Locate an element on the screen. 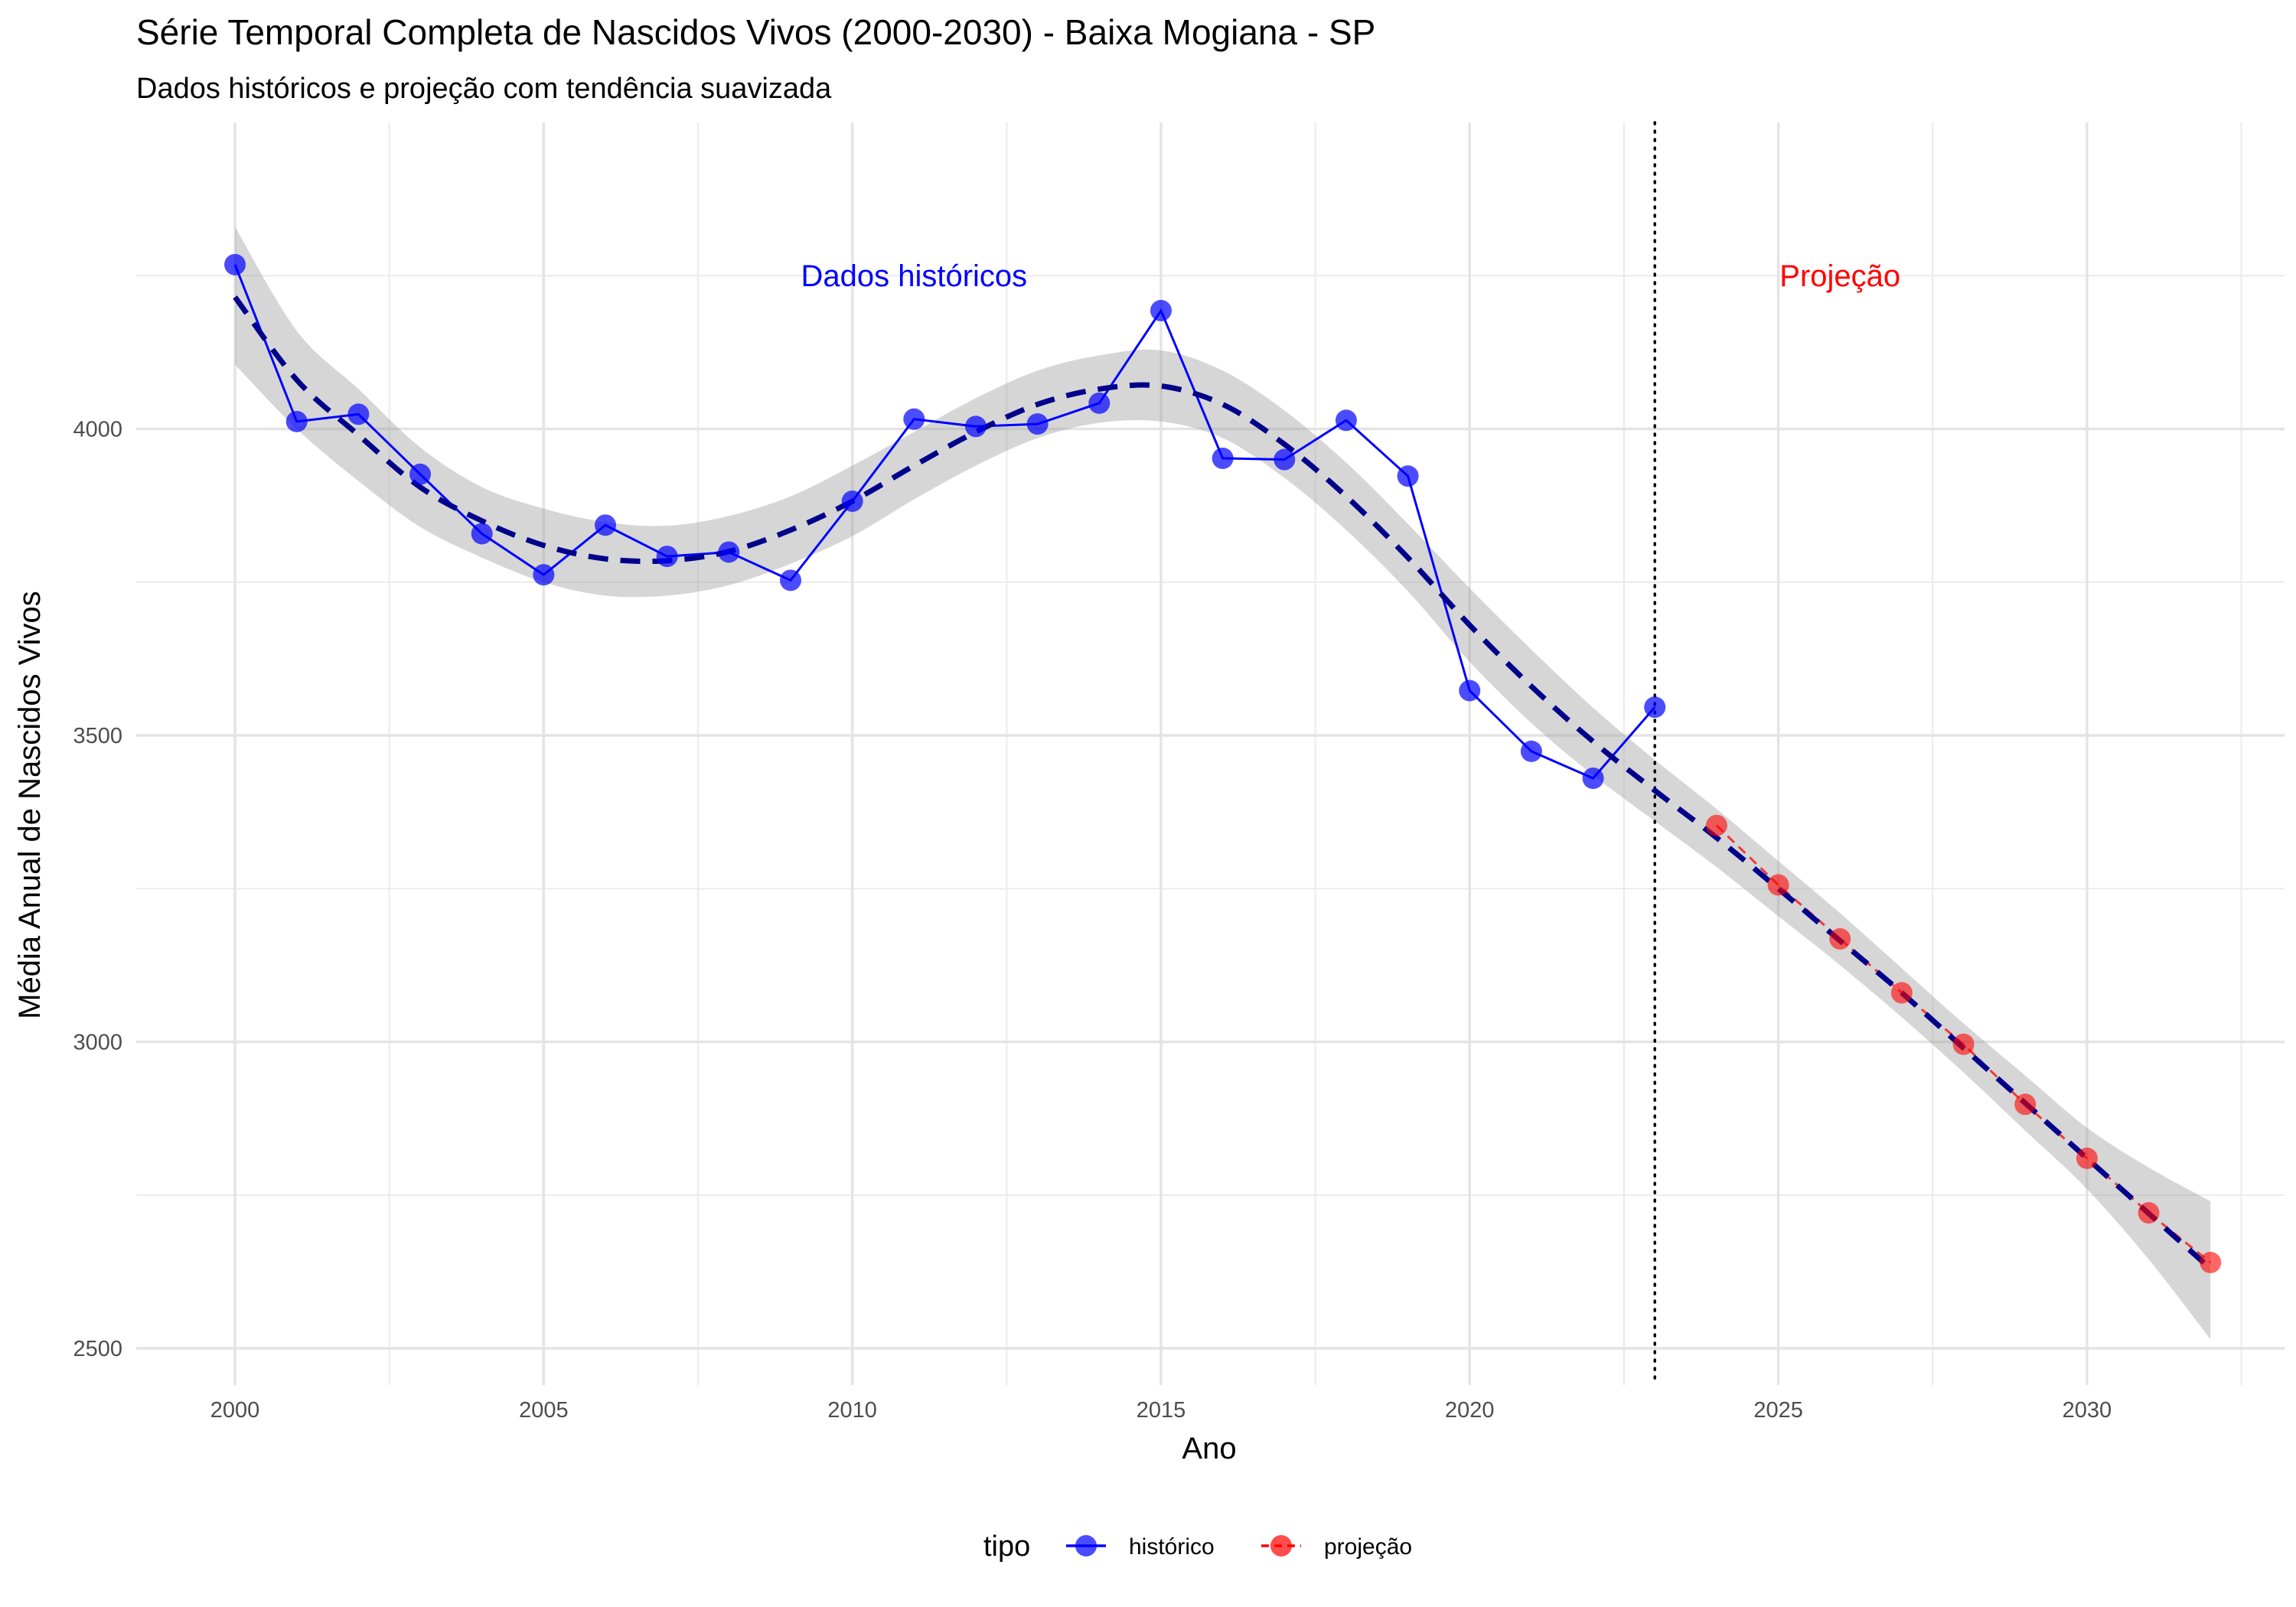 The width and height of the screenshot is (2296, 1607). x-tick-label: 2025 is located at coordinates (1778, 1410).